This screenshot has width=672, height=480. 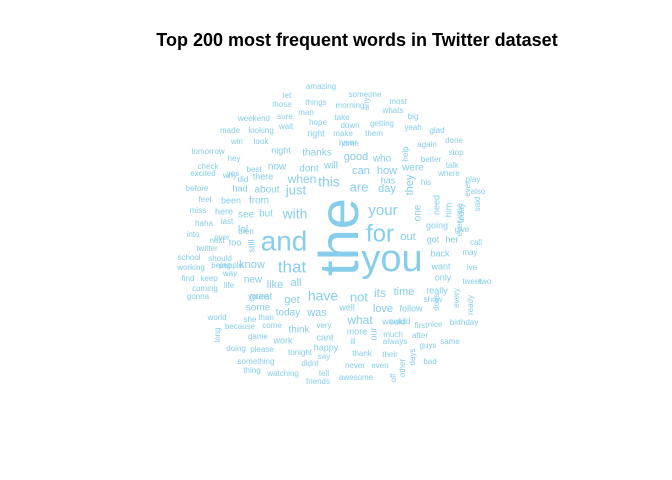 I want to click on word-163: show, so click(x=433, y=299).